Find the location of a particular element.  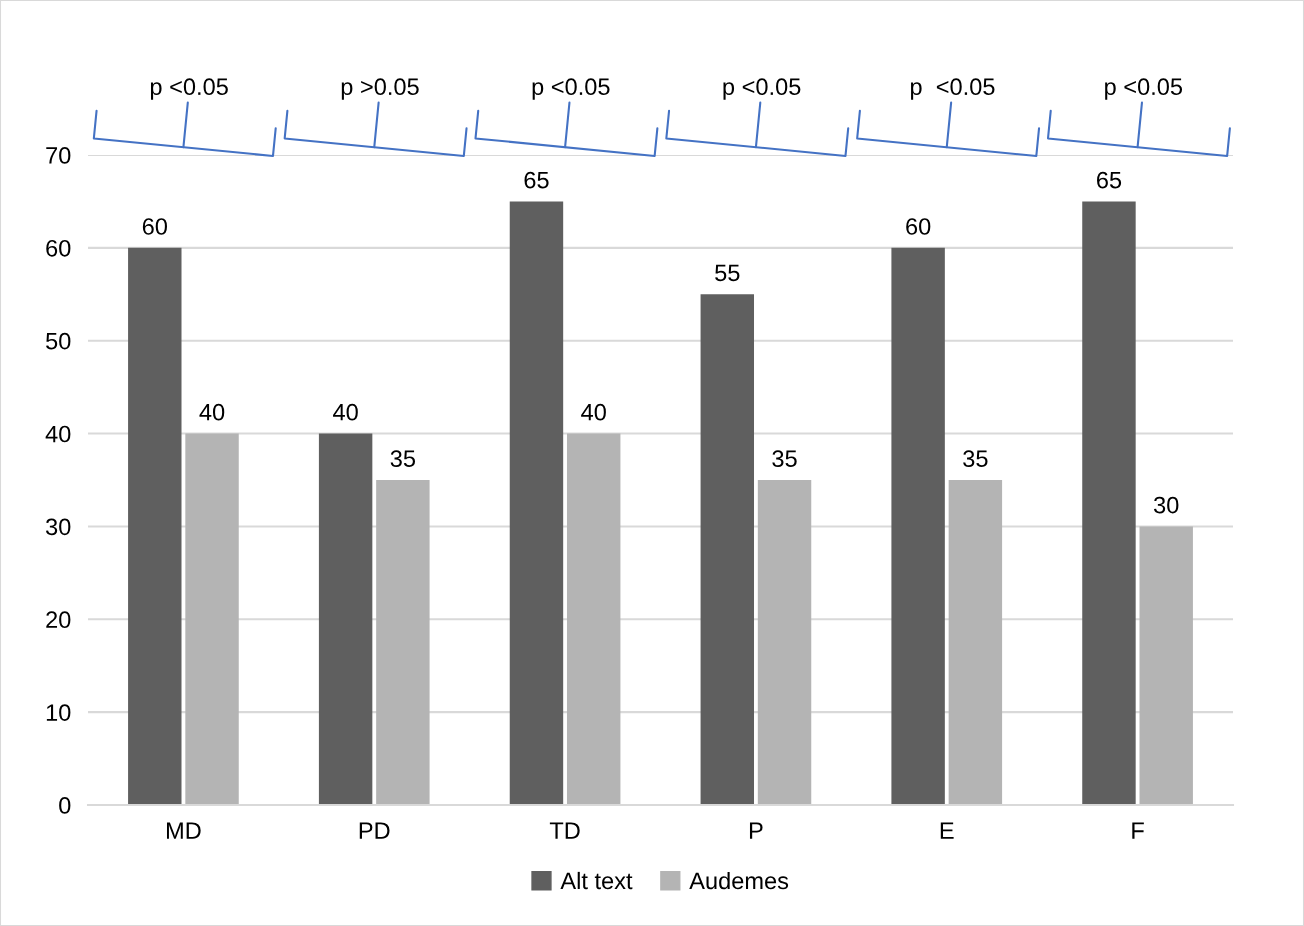

y-tick-label: 30 is located at coordinates (58, 527).